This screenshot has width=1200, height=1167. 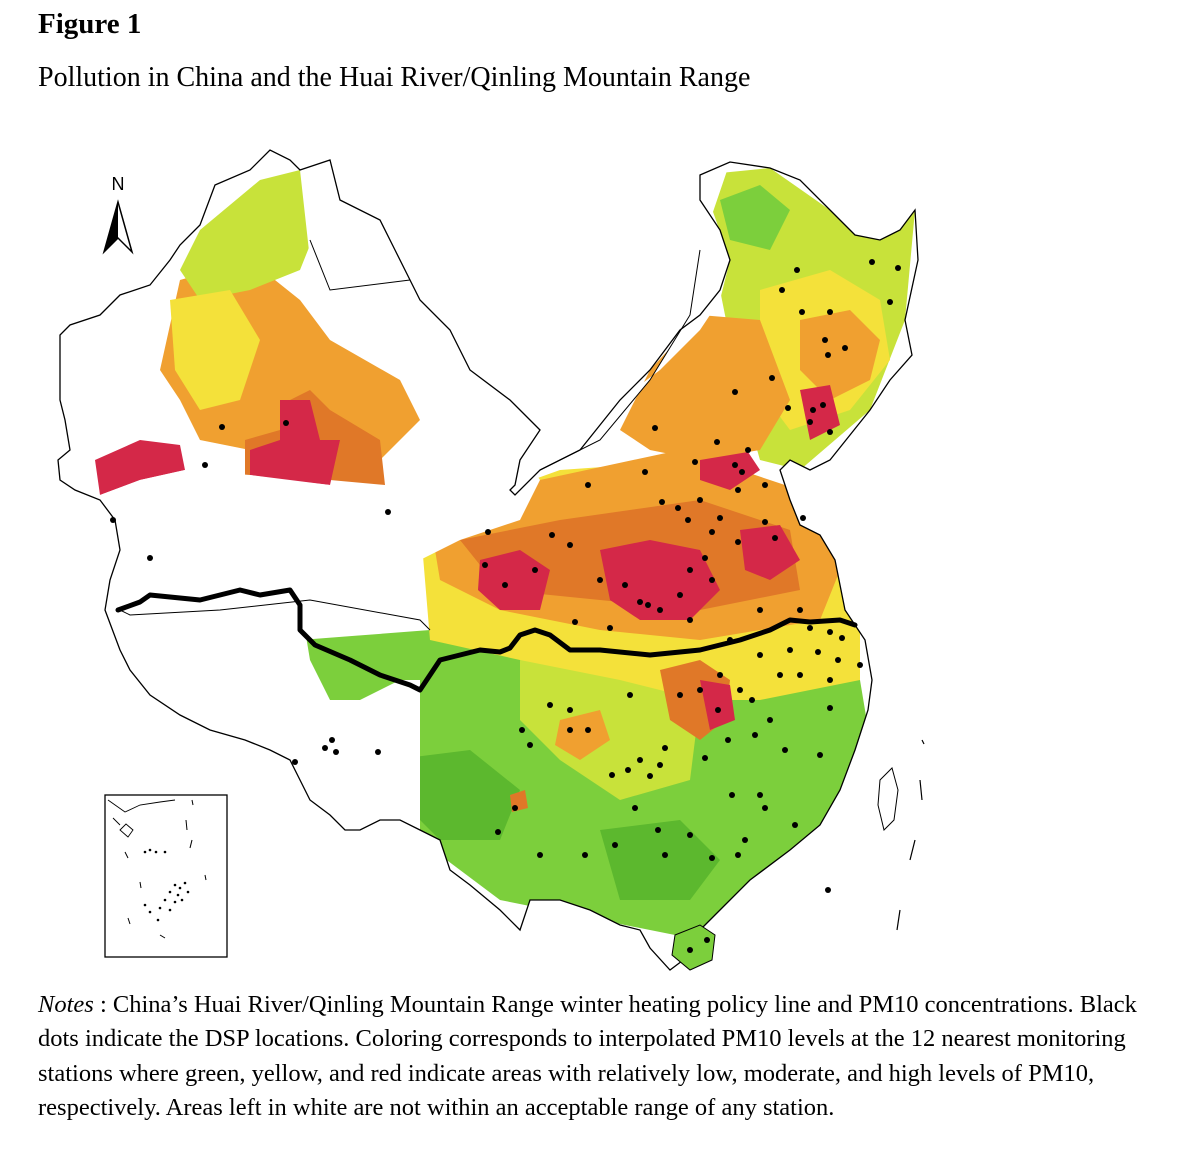 I want to click on sea-border-marks, so click(x=910, y=835).